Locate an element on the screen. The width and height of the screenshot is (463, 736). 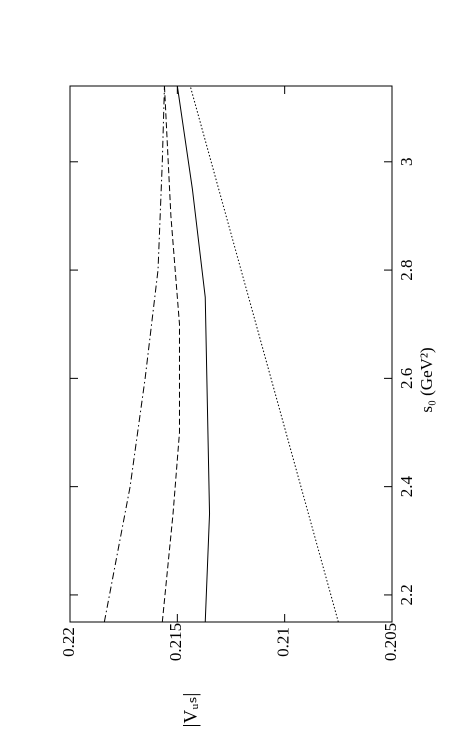
x-axis-label: s₀ (GeV²) is located at coordinates (426, 379).